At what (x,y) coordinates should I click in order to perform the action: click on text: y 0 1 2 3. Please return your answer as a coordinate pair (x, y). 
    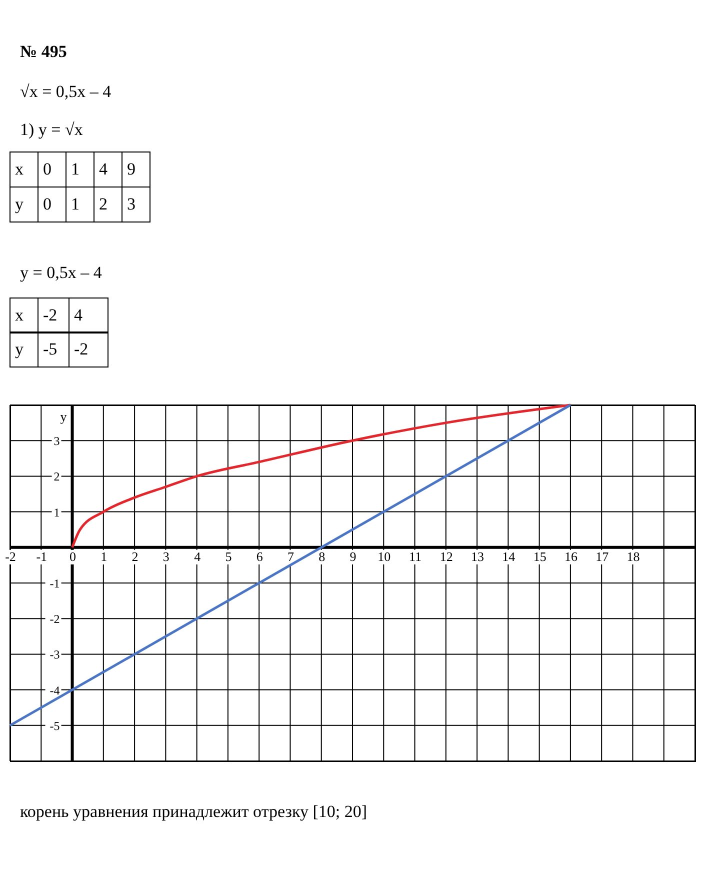
    Looking at the image, I should click on (75, 204).